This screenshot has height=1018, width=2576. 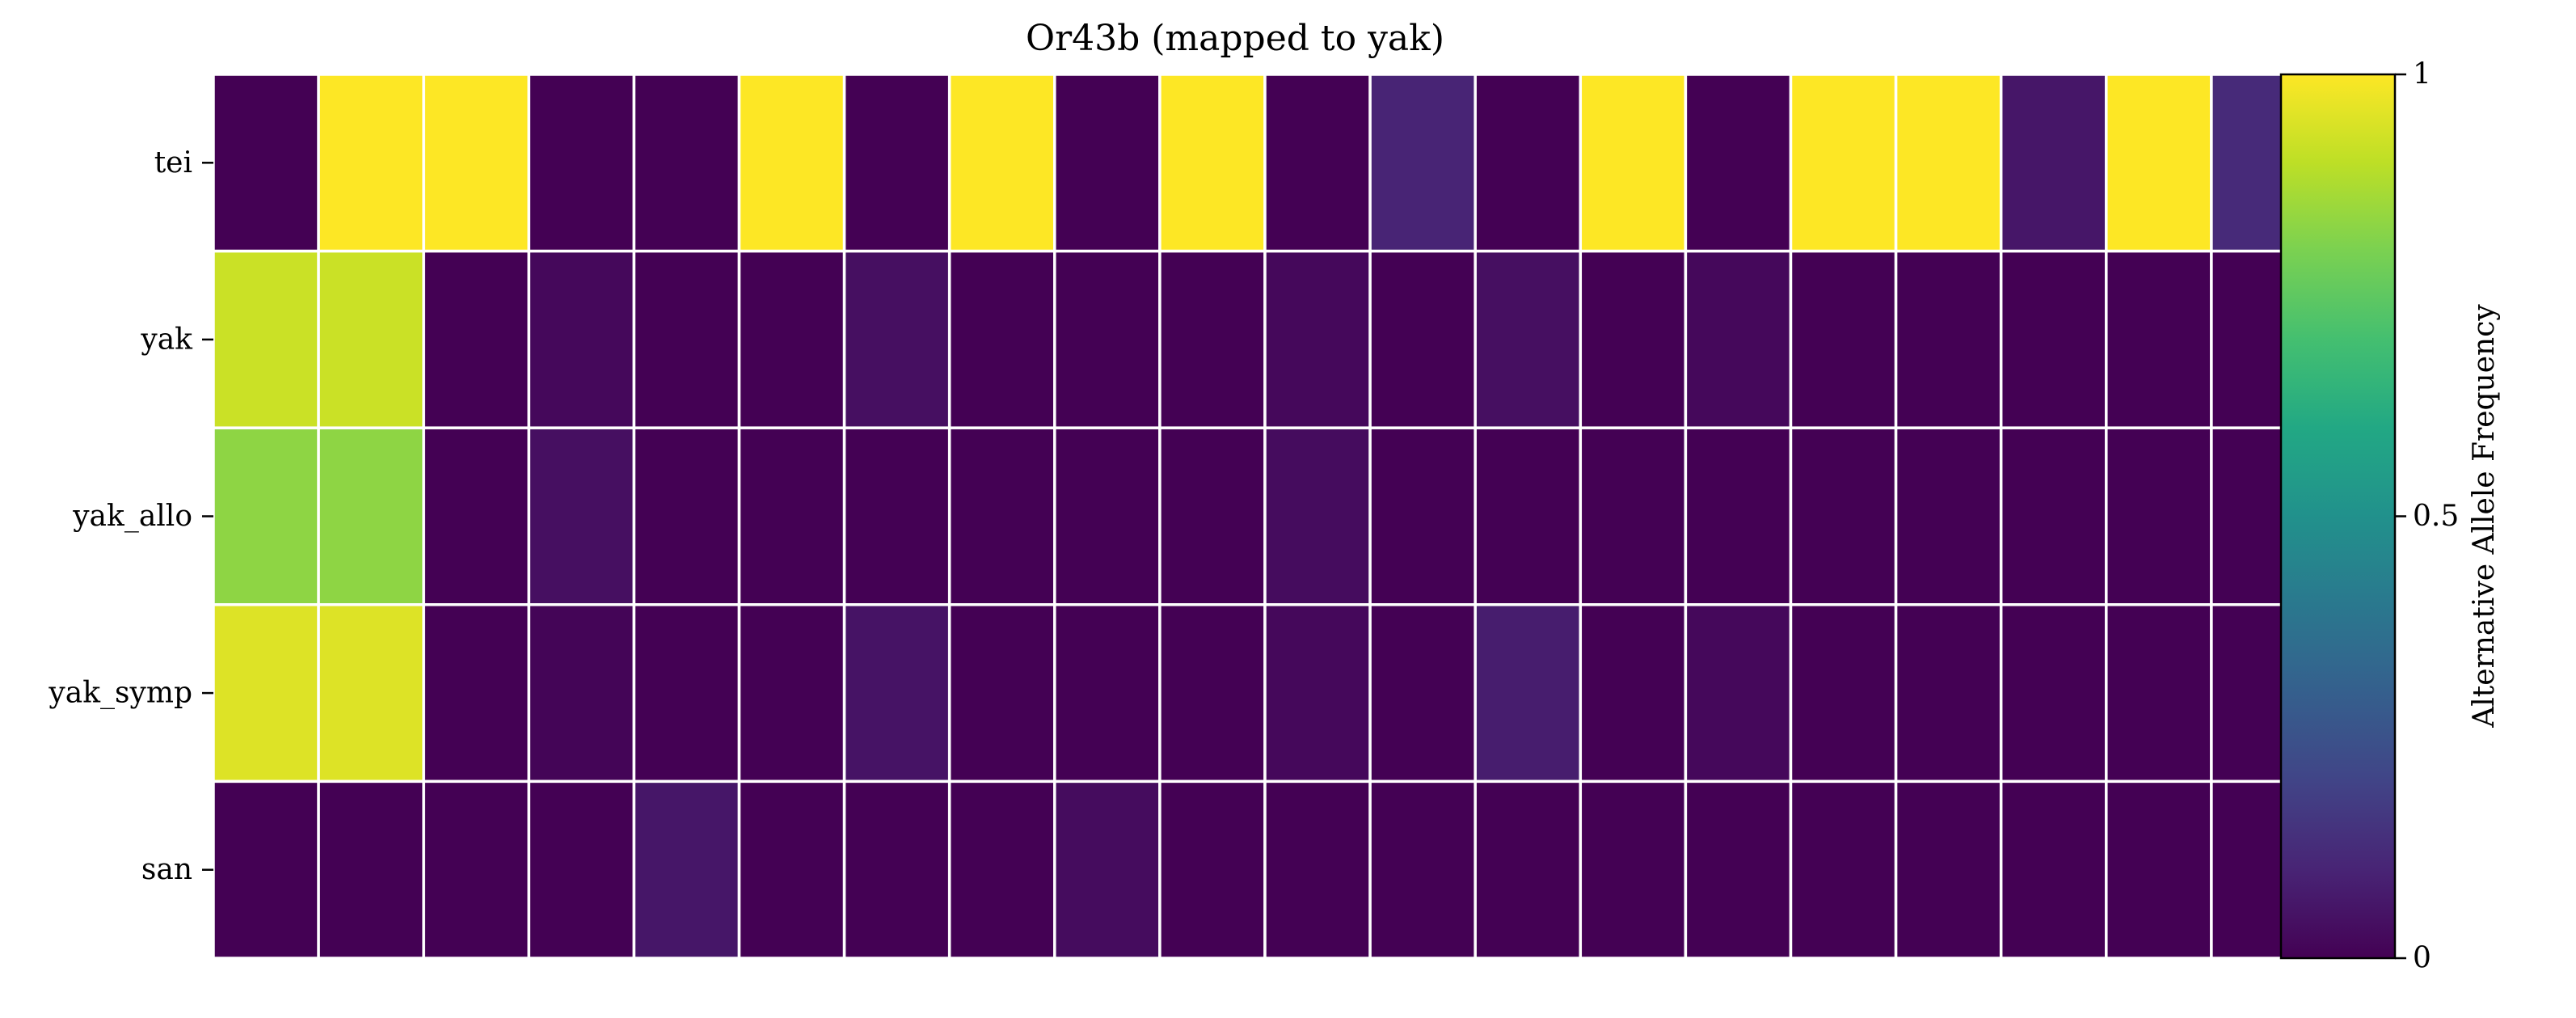 I want to click on colorbar-ticks: 00.51, so click(x=2427, y=516).